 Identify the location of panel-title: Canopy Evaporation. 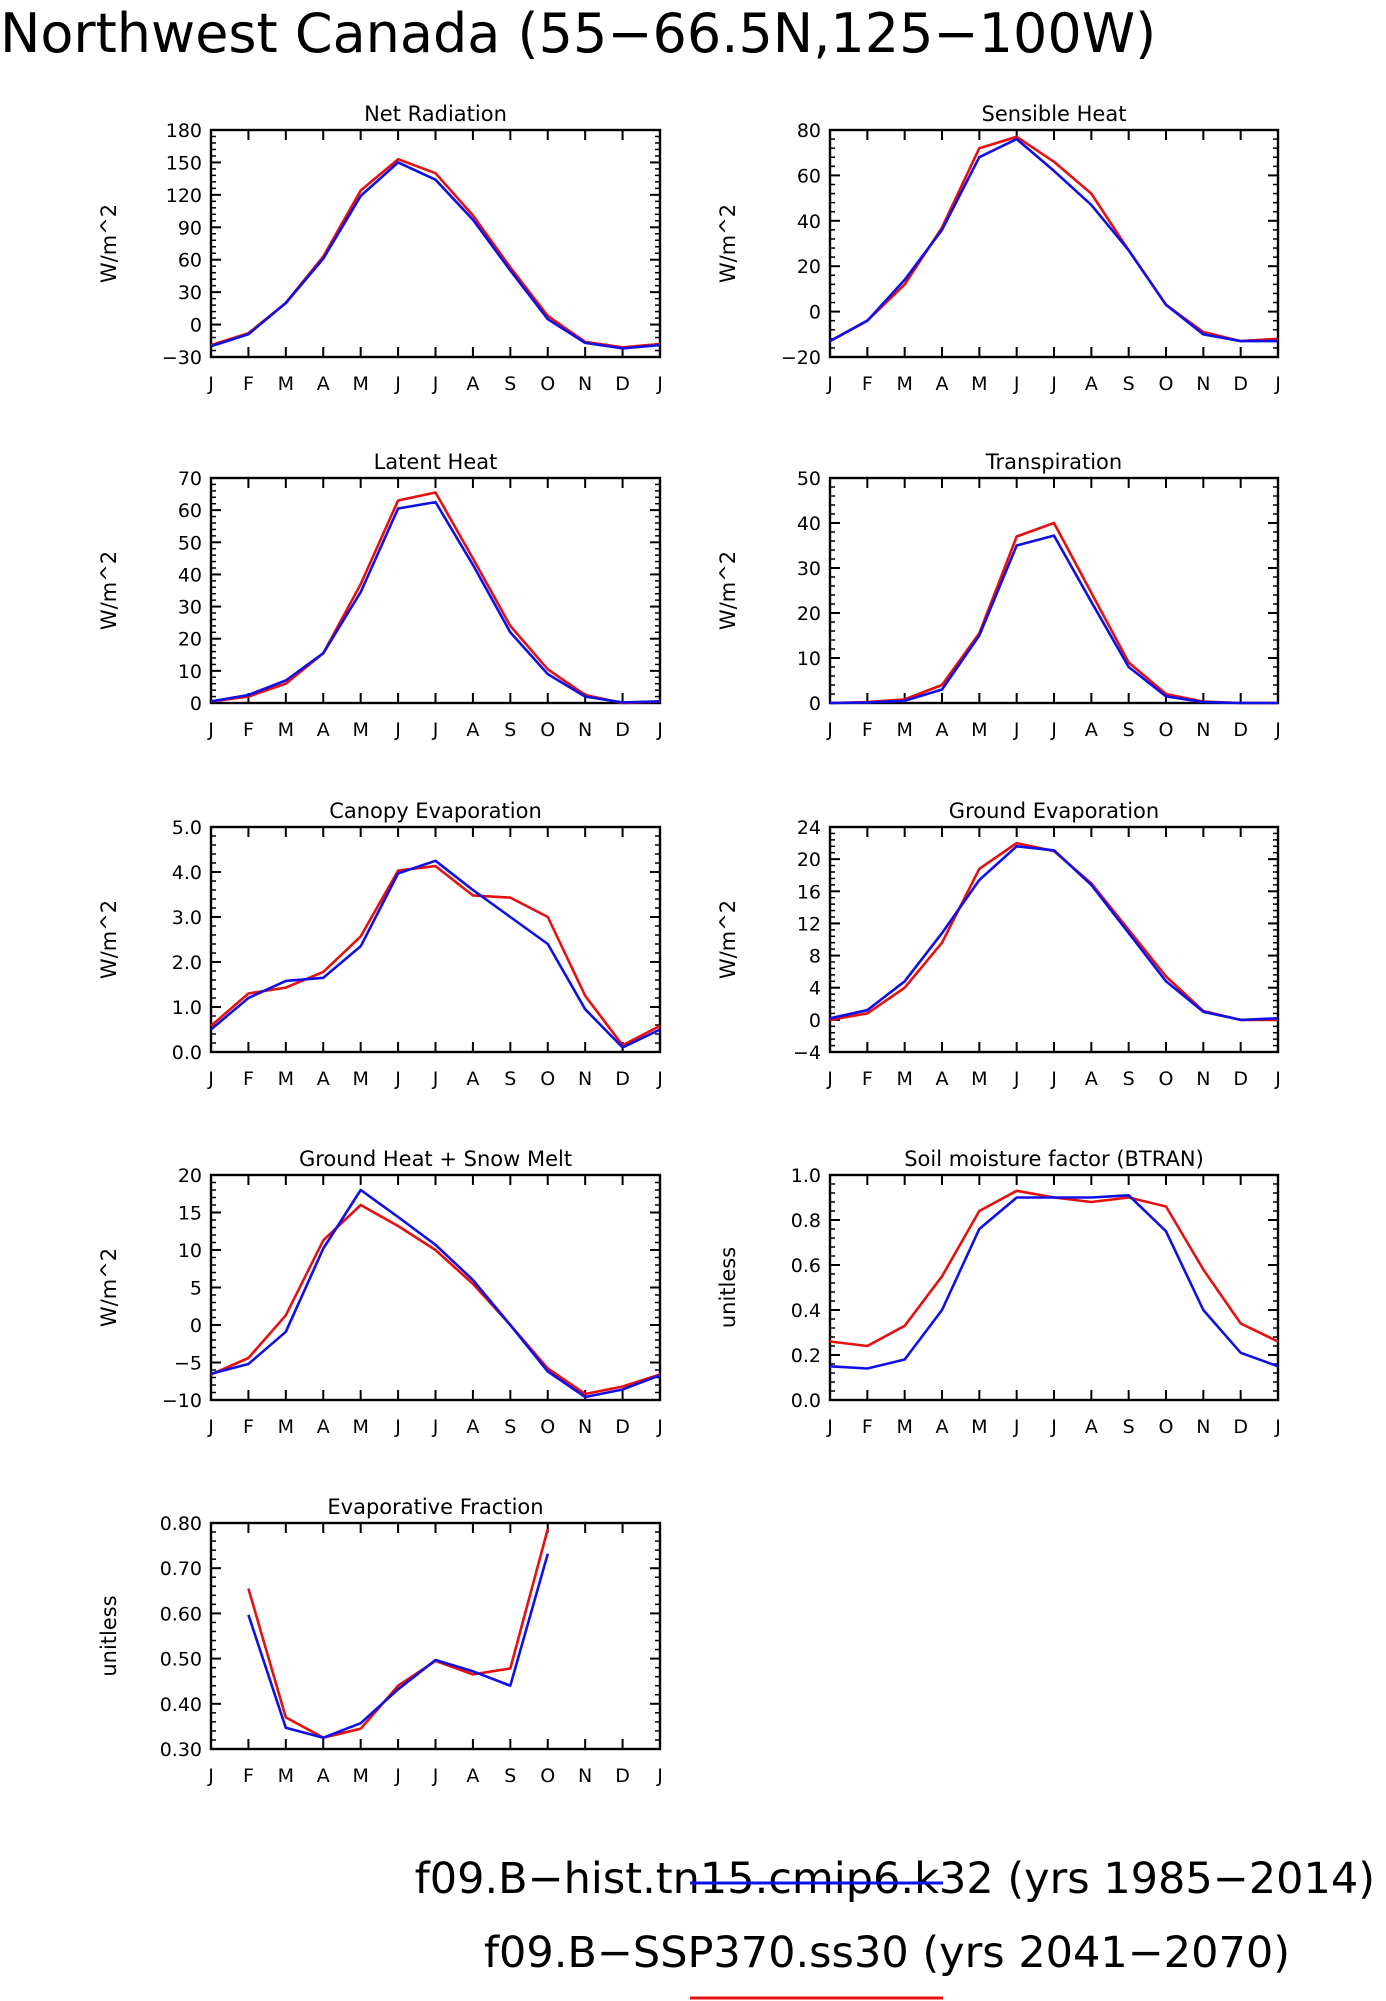
(435, 811).